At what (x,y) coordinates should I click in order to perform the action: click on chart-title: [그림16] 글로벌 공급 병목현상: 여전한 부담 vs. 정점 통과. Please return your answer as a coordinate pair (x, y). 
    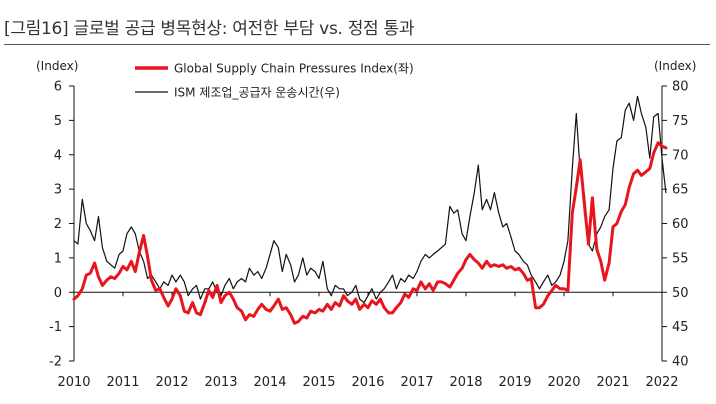
    Looking at the image, I should click on (209, 29).